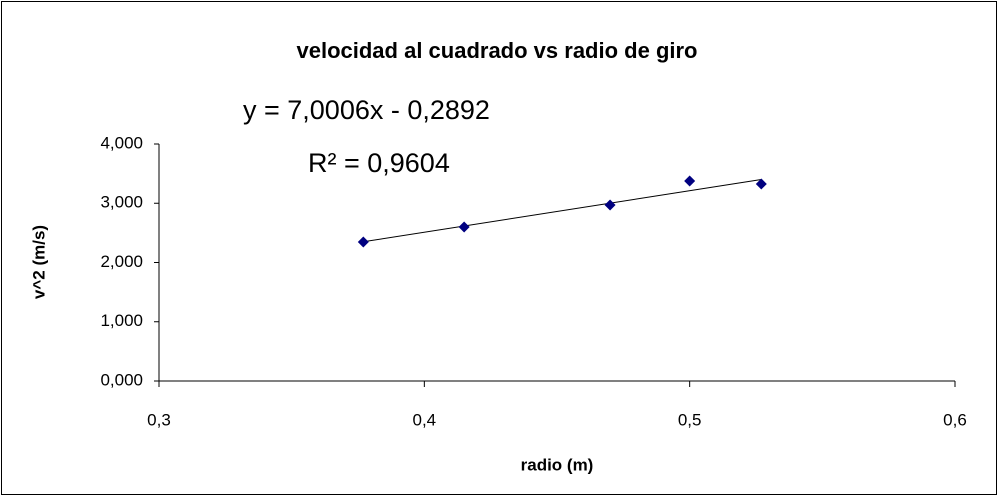 The height and width of the screenshot is (496, 998). What do you see at coordinates (557, 464) in the screenshot?
I see `x-axis-title: radio (m)` at bounding box center [557, 464].